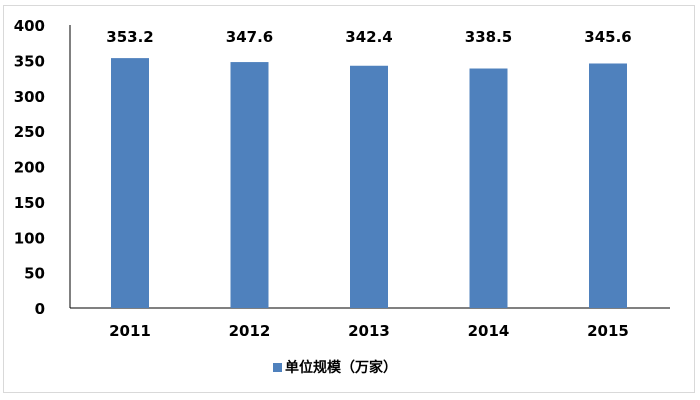 The height and width of the screenshot is (400, 700). Describe the element at coordinates (277, 367) in the screenshot. I see `legend-swatch` at that location.